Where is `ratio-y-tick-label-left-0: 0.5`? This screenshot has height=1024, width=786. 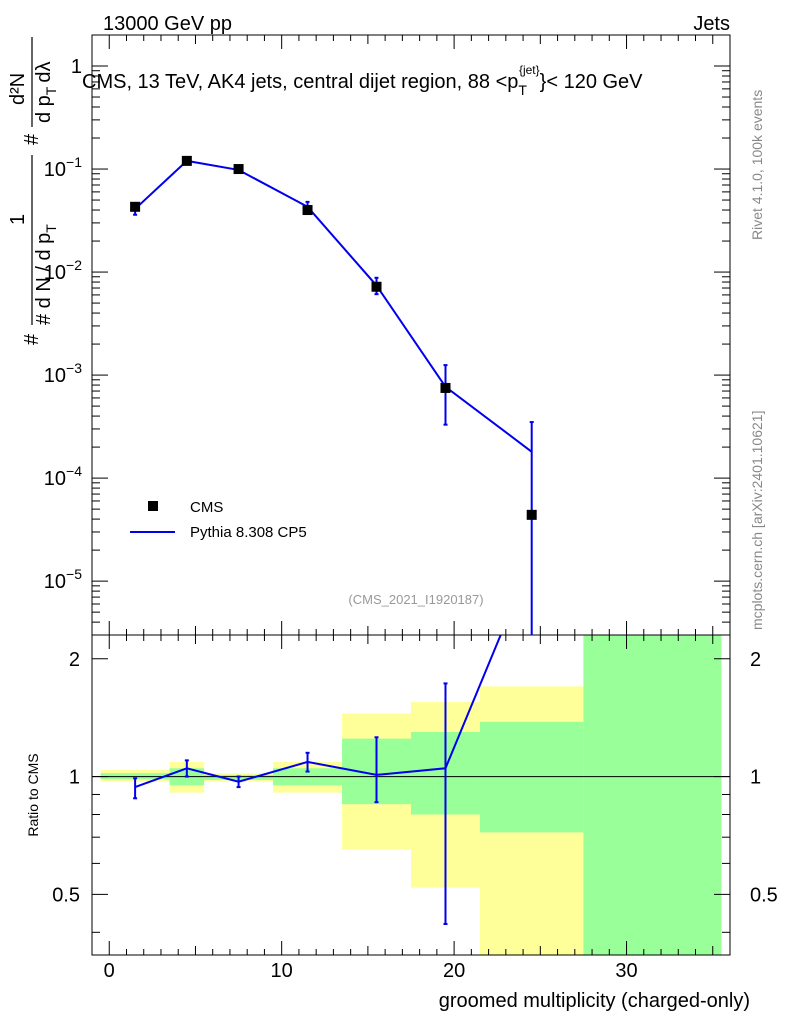 ratio-y-tick-label-left-0: 0.5 is located at coordinates (66, 895).